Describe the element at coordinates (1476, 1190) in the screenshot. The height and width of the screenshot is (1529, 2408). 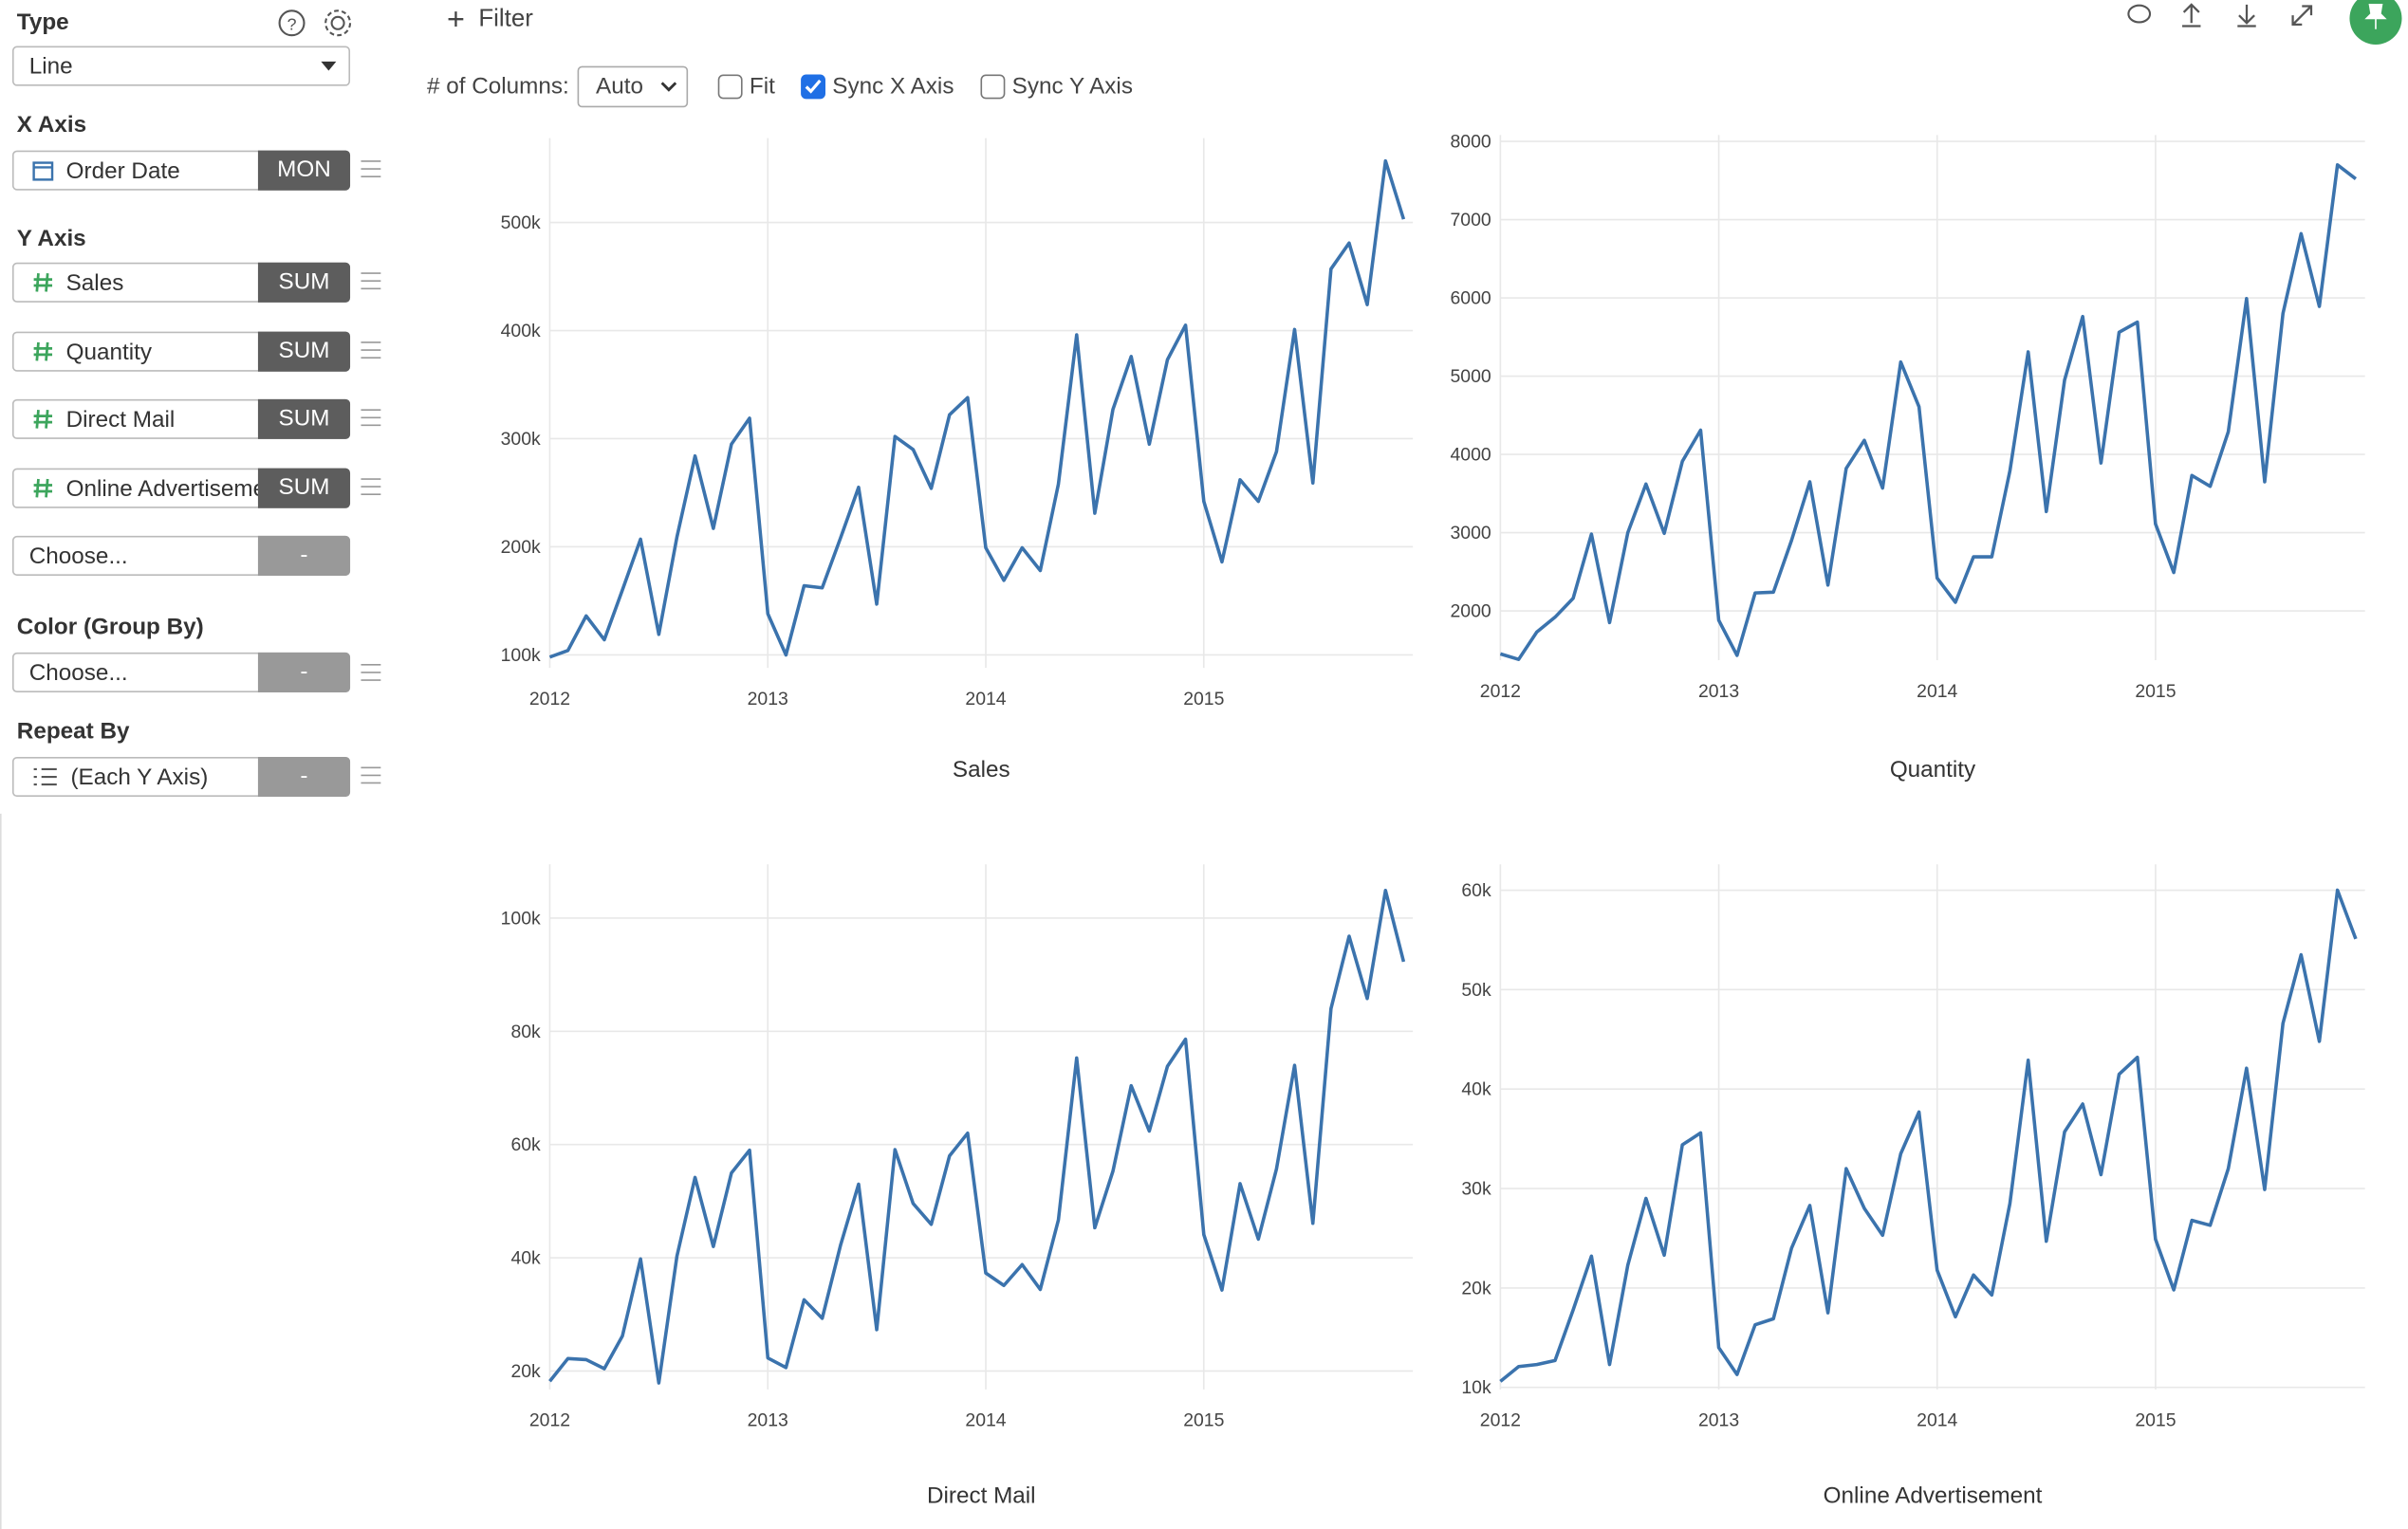
I see `y-tick-label: 30k` at that location.